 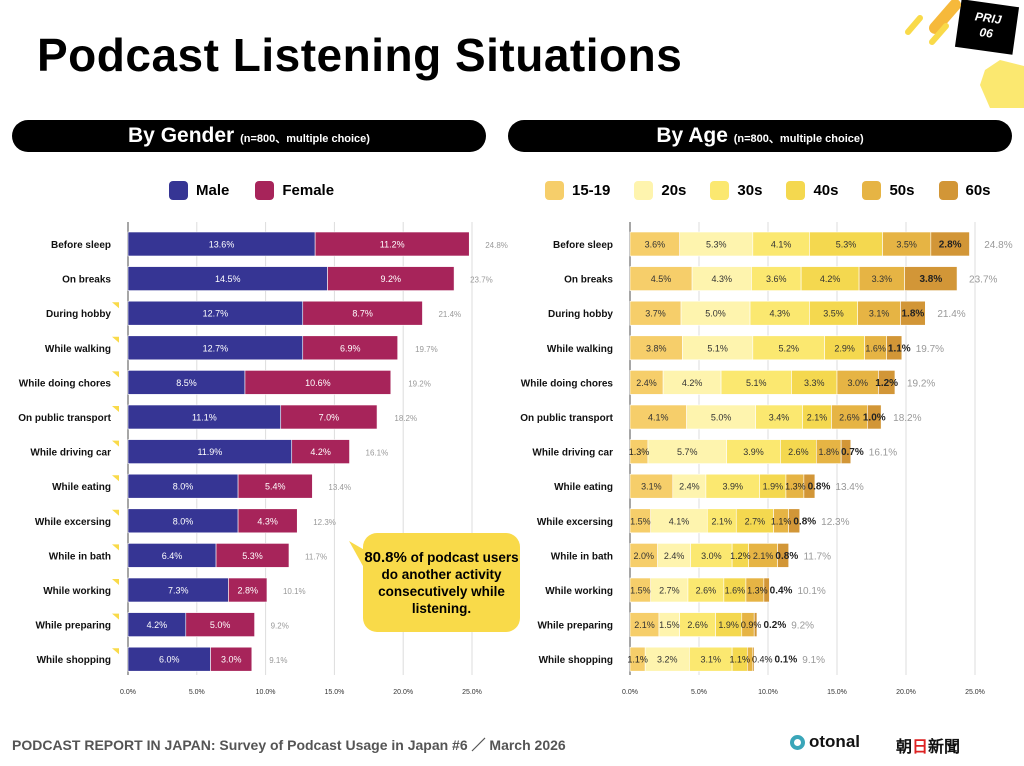 I want to click on data-label: 3.3%, so click(x=814, y=383).